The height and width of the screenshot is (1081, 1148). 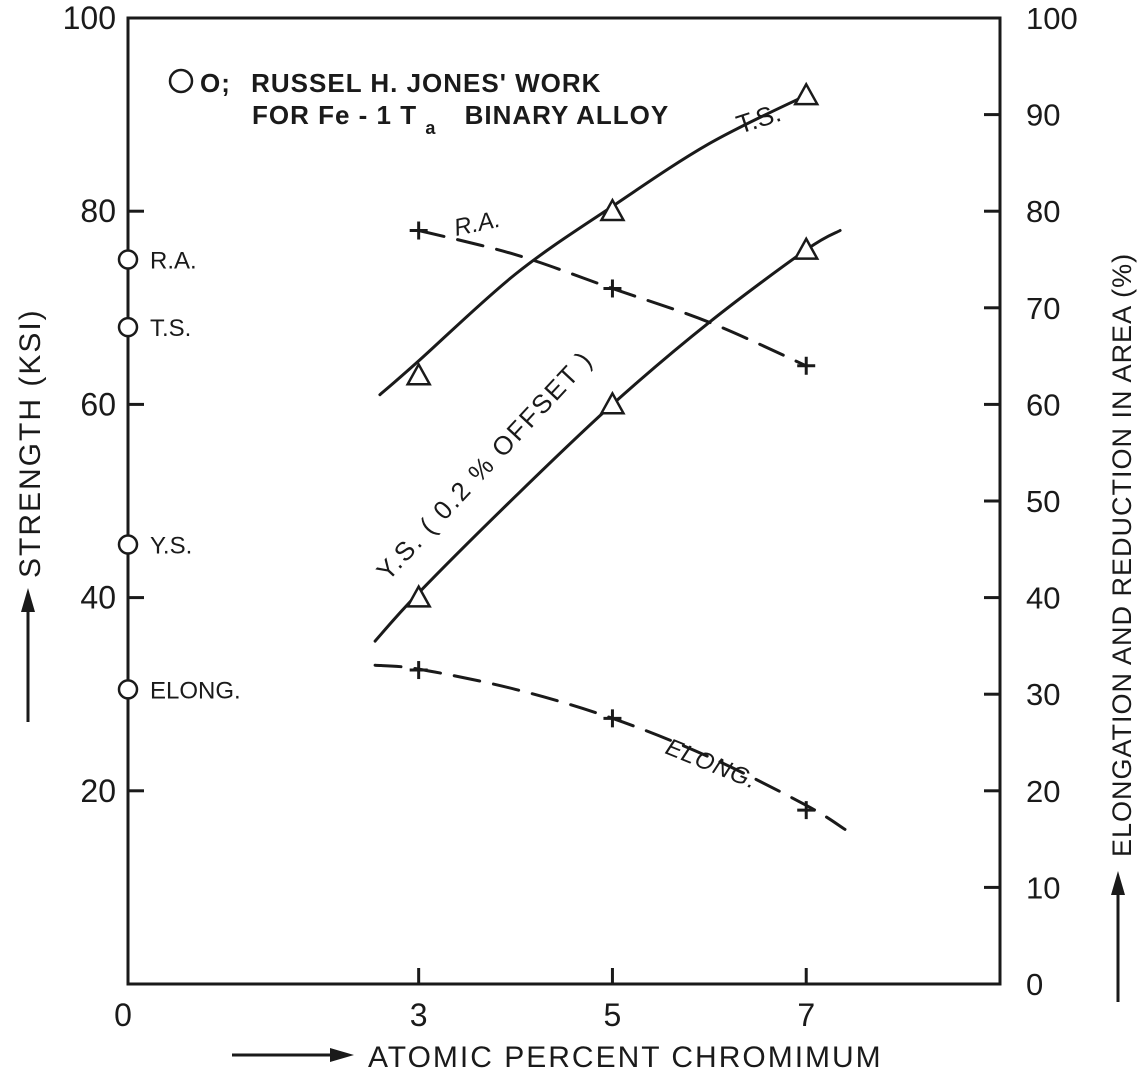 What do you see at coordinates (712, 764) in the screenshot?
I see `series-label-elong: ELONG.` at bounding box center [712, 764].